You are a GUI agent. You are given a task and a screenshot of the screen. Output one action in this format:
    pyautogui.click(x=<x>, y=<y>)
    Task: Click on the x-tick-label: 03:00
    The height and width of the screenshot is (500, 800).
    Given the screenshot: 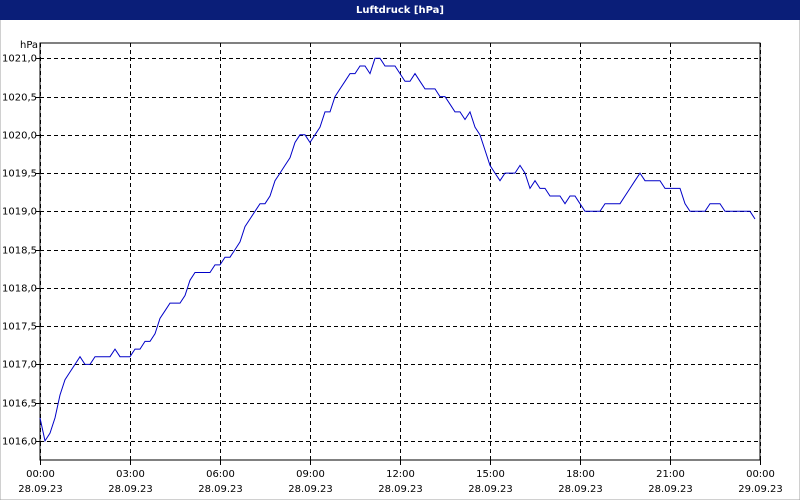 What is the action you would take?
    pyautogui.click(x=130, y=474)
    